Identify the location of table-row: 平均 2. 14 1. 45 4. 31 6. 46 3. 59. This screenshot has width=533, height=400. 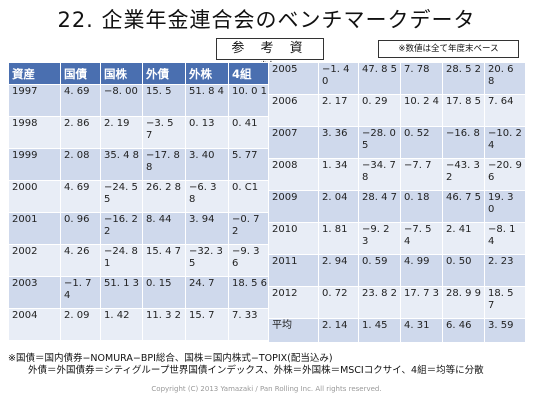
(397, 330).